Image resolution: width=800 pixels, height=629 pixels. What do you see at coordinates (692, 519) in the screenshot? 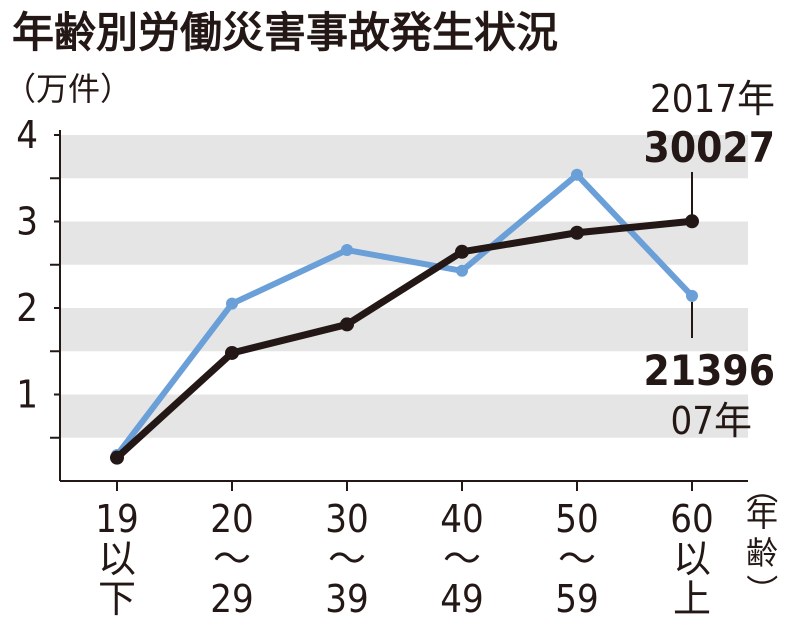
I see `x-tick-label-line: 60` at bounding box center [692, 519].